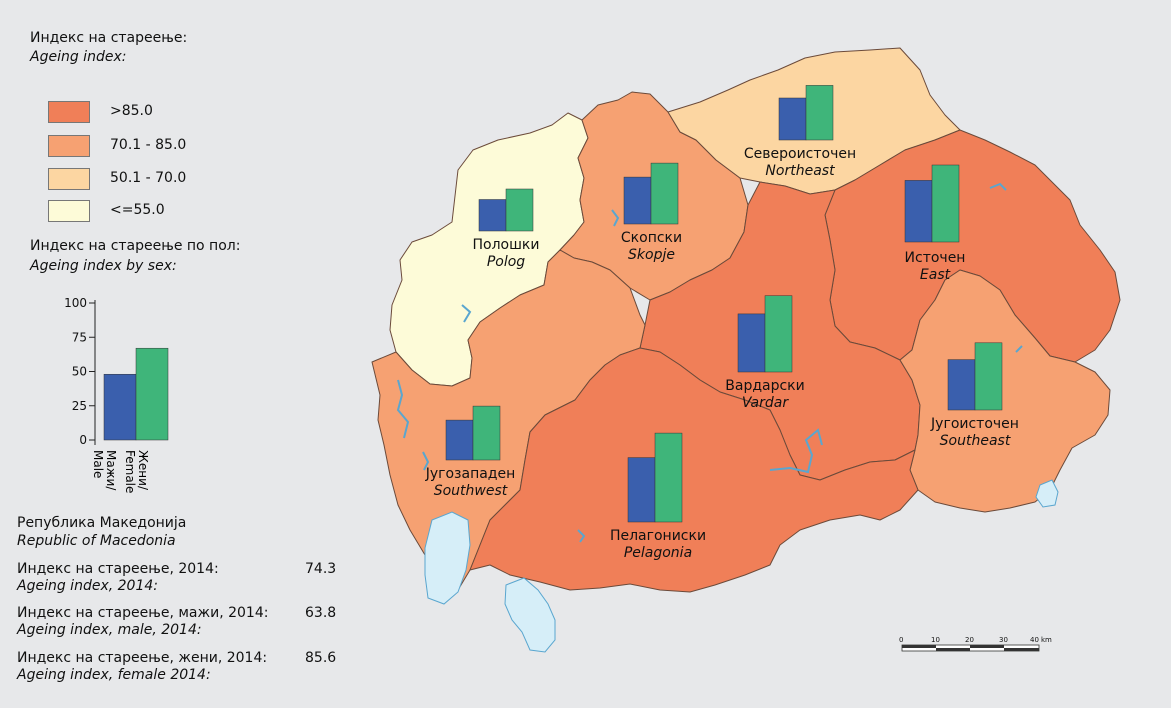 Image resolution: width=1171 pixels, height=708 pixels. Describe the element at coordinates (765, 386) in the screenshot. I see `region-name: Вардарски` at that location.